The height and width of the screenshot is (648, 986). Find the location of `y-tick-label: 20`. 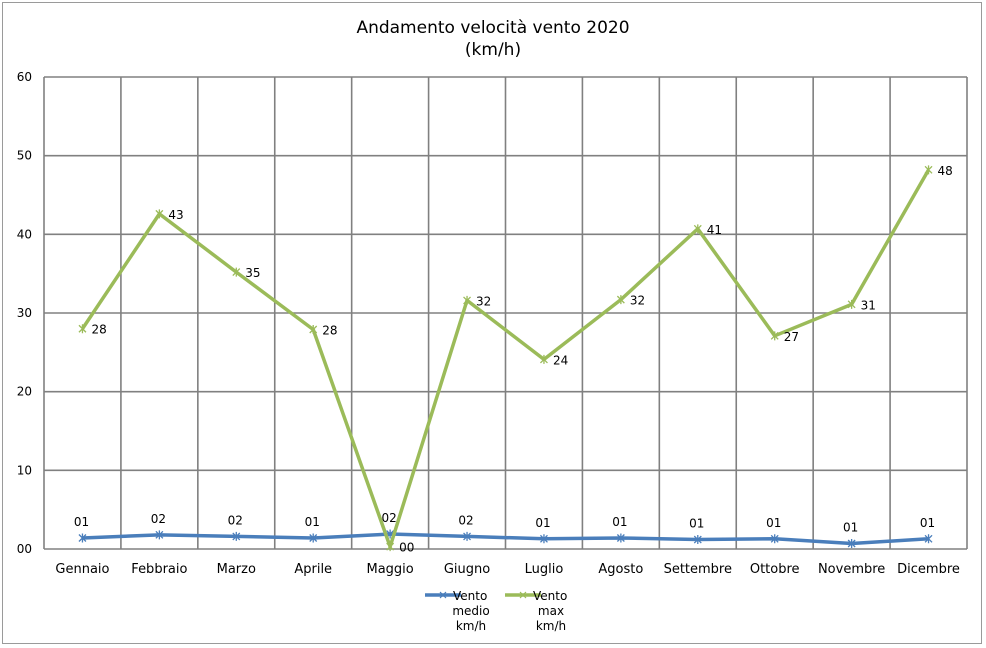

y-tick-label: 20 is located at coordinates (24, 392).